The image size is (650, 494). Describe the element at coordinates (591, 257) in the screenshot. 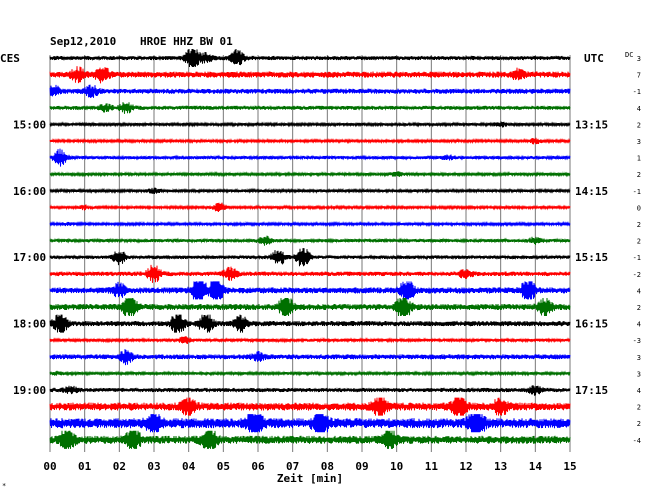

I see `right-time-label: 15:15` at that location.